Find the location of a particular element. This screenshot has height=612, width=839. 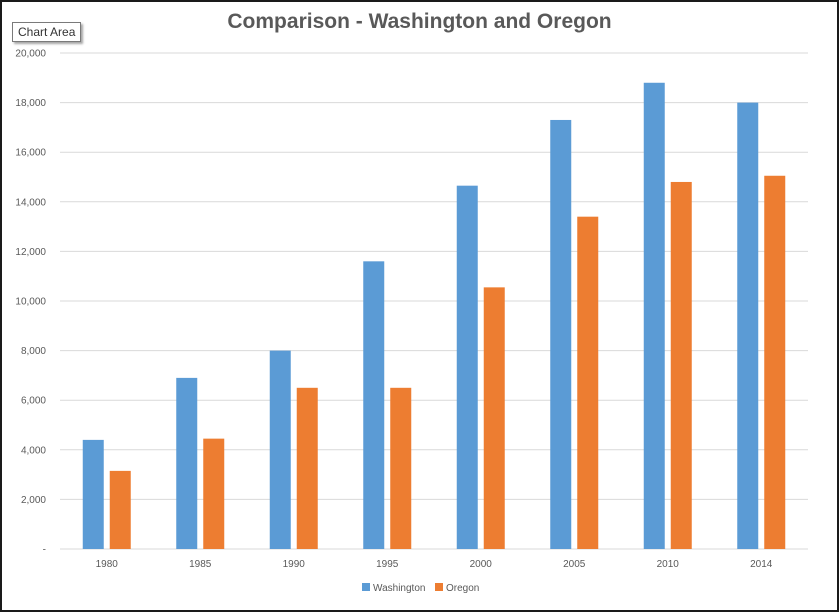

y-tick-label: 2,000 is located at coordinates (33, 500).